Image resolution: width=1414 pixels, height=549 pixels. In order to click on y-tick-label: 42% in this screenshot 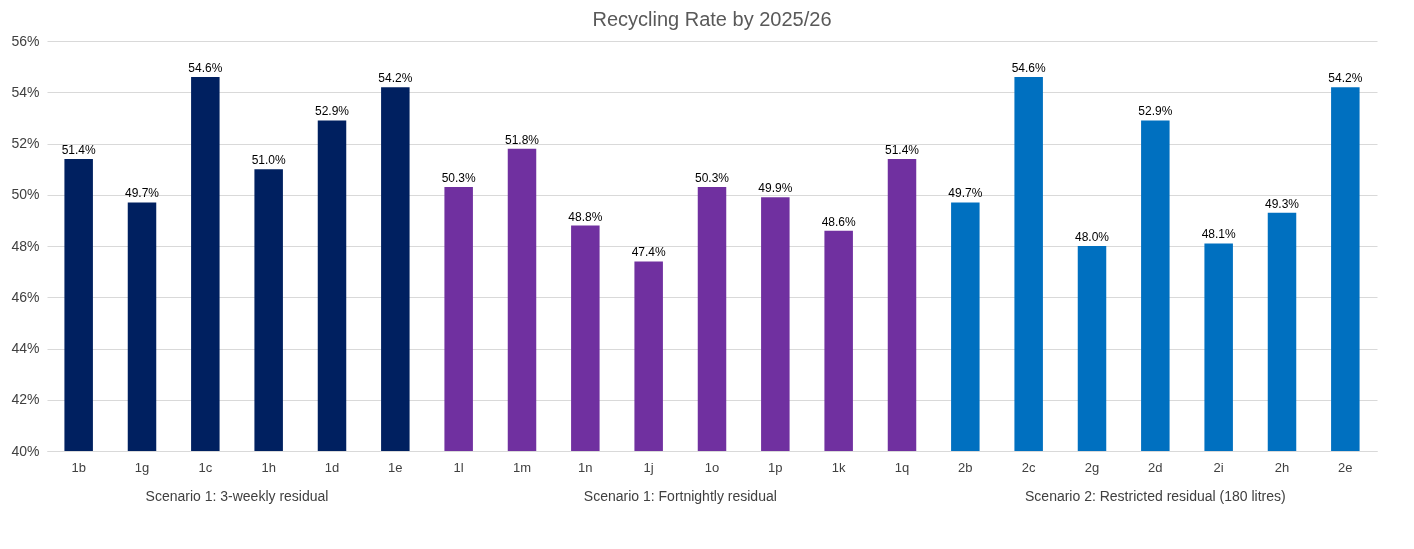, I will do `click(25, 399)`.